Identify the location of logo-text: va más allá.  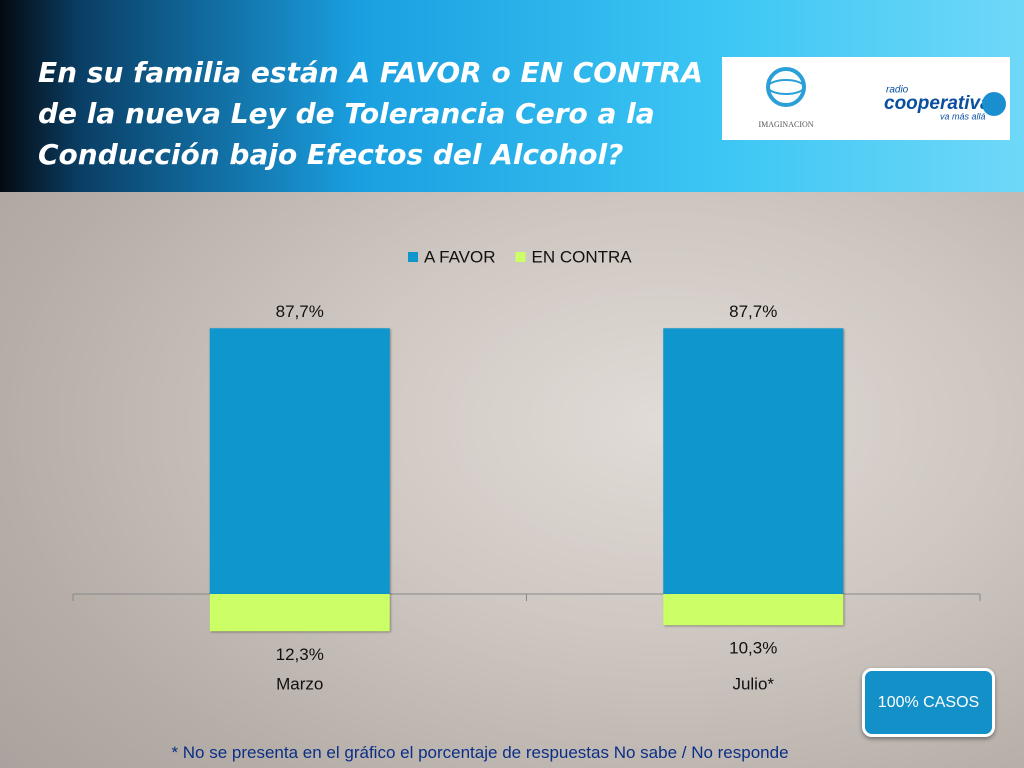
(963, 116).